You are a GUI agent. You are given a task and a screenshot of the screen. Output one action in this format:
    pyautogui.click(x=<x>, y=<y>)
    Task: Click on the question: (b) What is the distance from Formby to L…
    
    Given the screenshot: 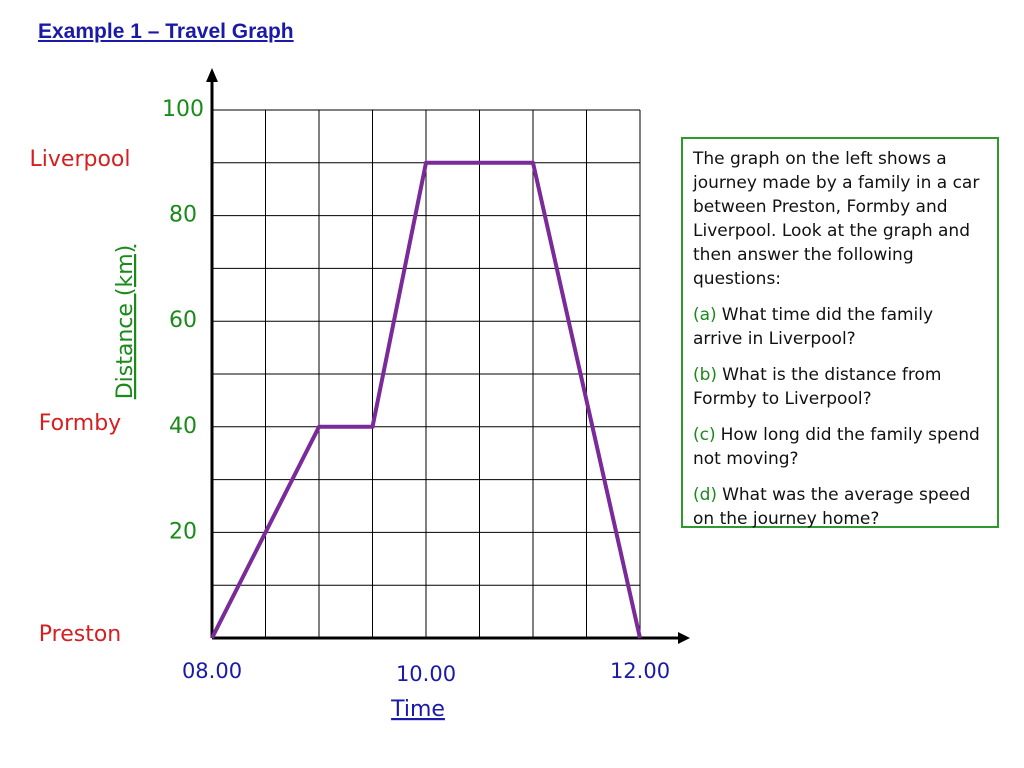 What is the action you would take?
    pyautogui.click(x=840, y=387)
    